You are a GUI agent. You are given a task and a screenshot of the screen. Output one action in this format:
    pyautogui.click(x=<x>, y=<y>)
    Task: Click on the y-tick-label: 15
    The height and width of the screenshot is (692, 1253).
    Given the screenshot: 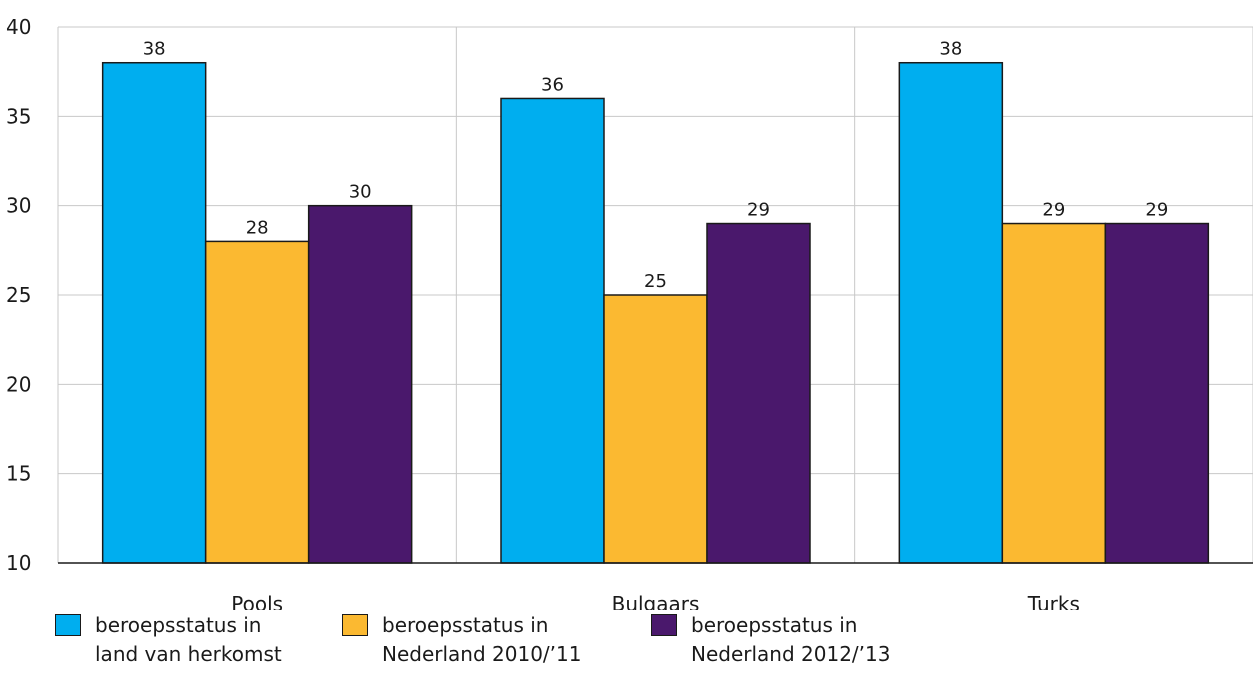 What is the action you would take?
    pyautogui.click(x=18, y=474)
    